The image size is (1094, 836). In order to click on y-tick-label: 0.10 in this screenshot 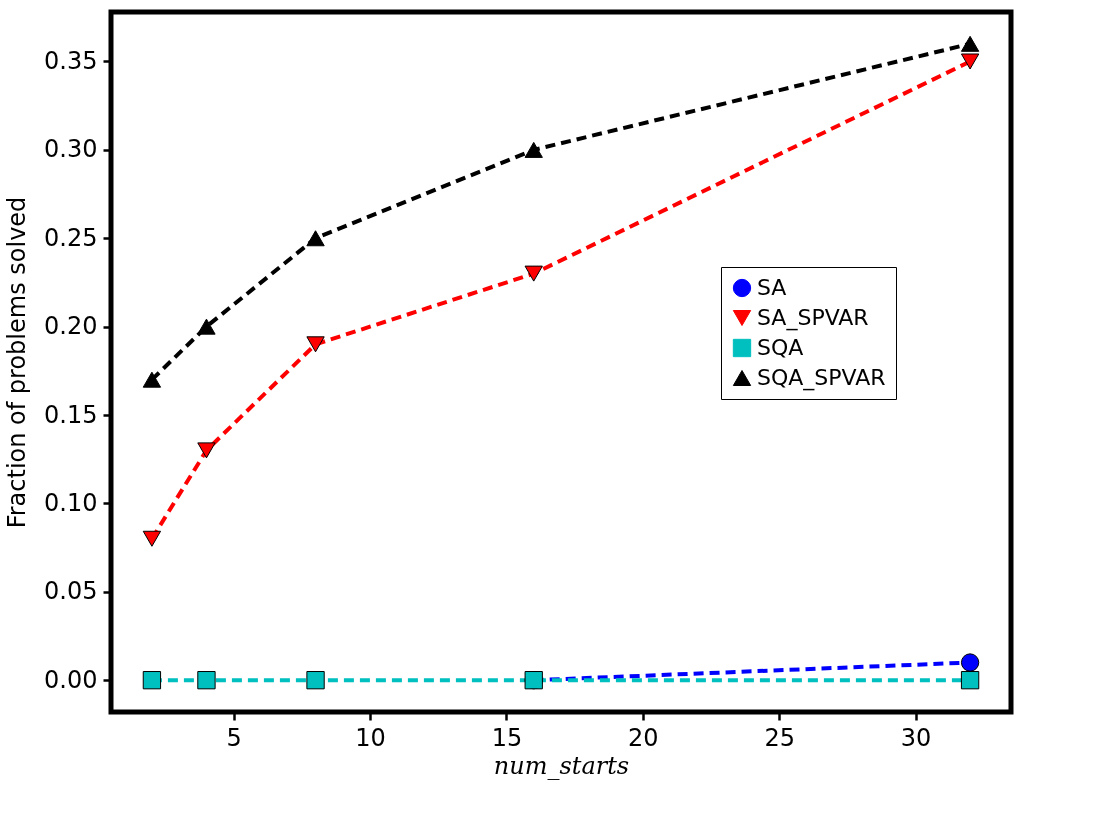, I will do `click(71, 502)`.